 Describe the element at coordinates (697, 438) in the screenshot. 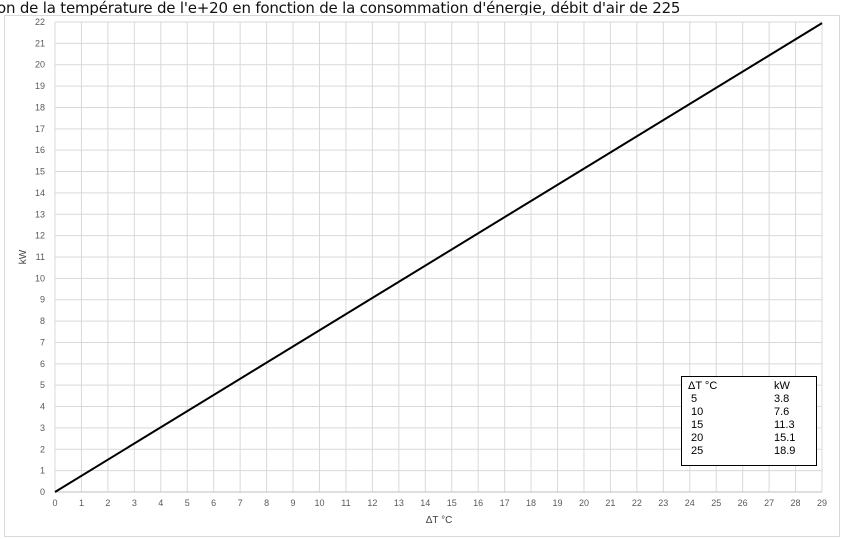

I see `table-cell: 20` at that location.